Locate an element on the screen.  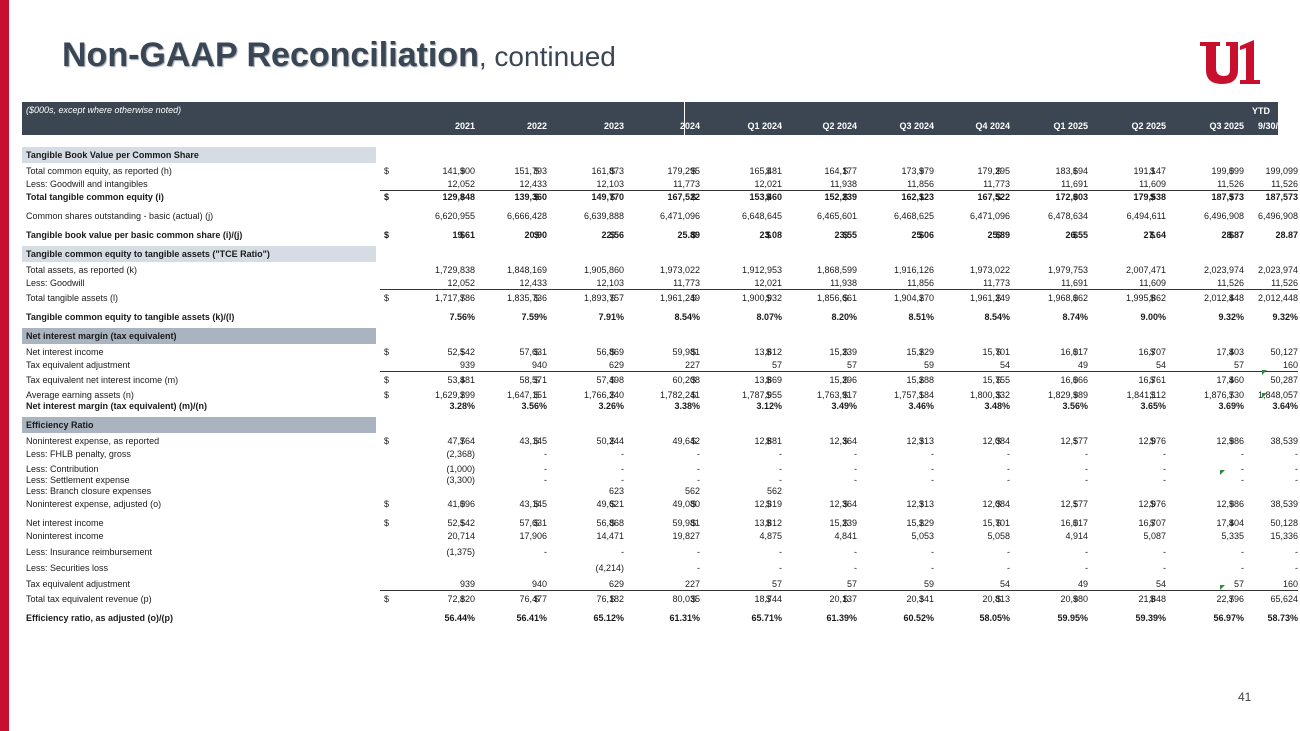
table-cell: 187,573 is located at coordinates (1227, 197).